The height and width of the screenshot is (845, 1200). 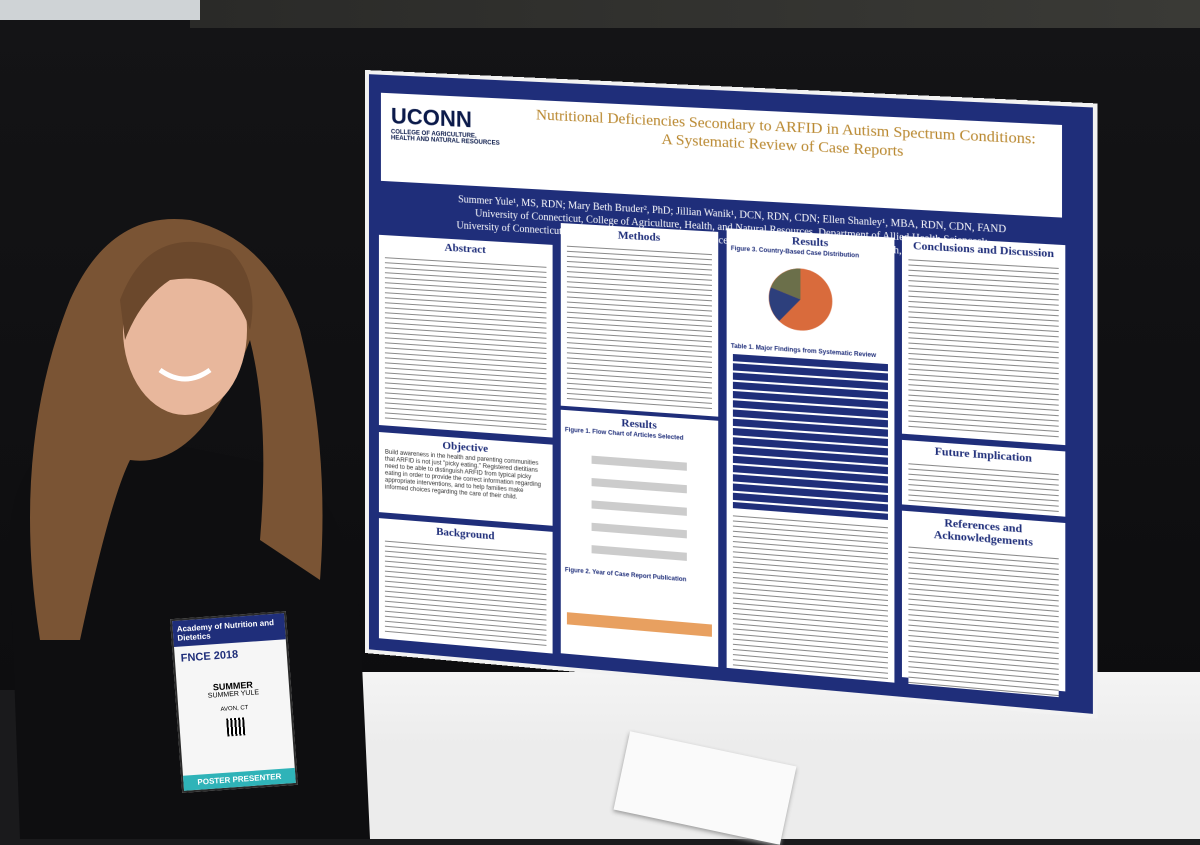 What do you see at coordinates (695, 14) in the screenshot?
I see `ceiling` at bounding box center [695, 14].